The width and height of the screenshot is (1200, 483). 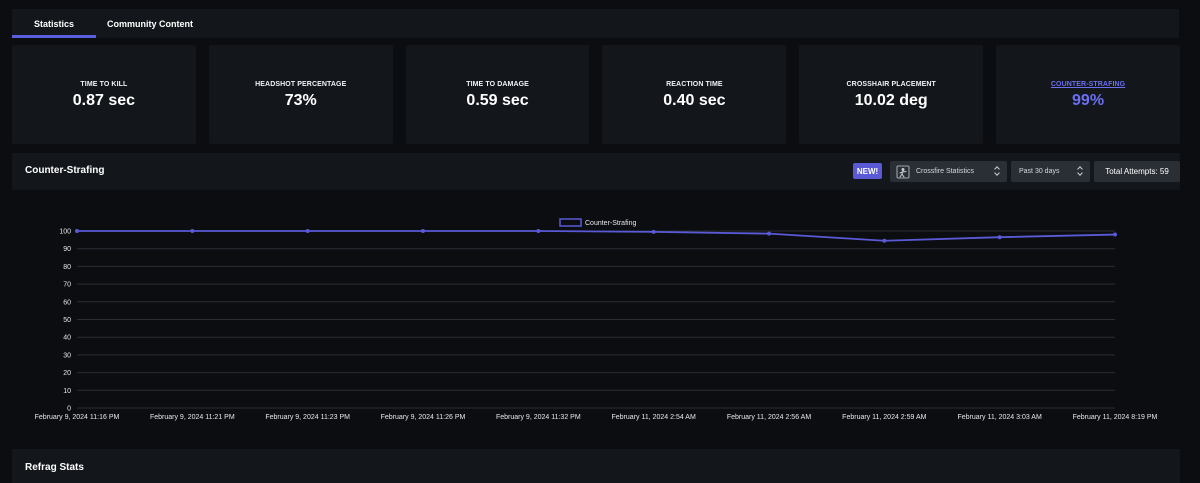 What do you see at coordinates (538, 417) in the screenshot?
I see `x-tick-label: February 9, 2024 11:32 PM` at bounding box center [538, 417].